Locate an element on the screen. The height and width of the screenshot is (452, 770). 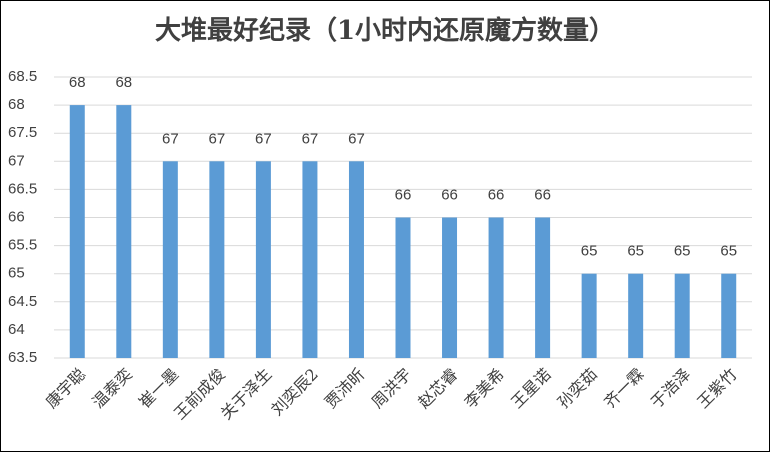
y-tick-label: 65.5 is located at coordinates (22, 245).